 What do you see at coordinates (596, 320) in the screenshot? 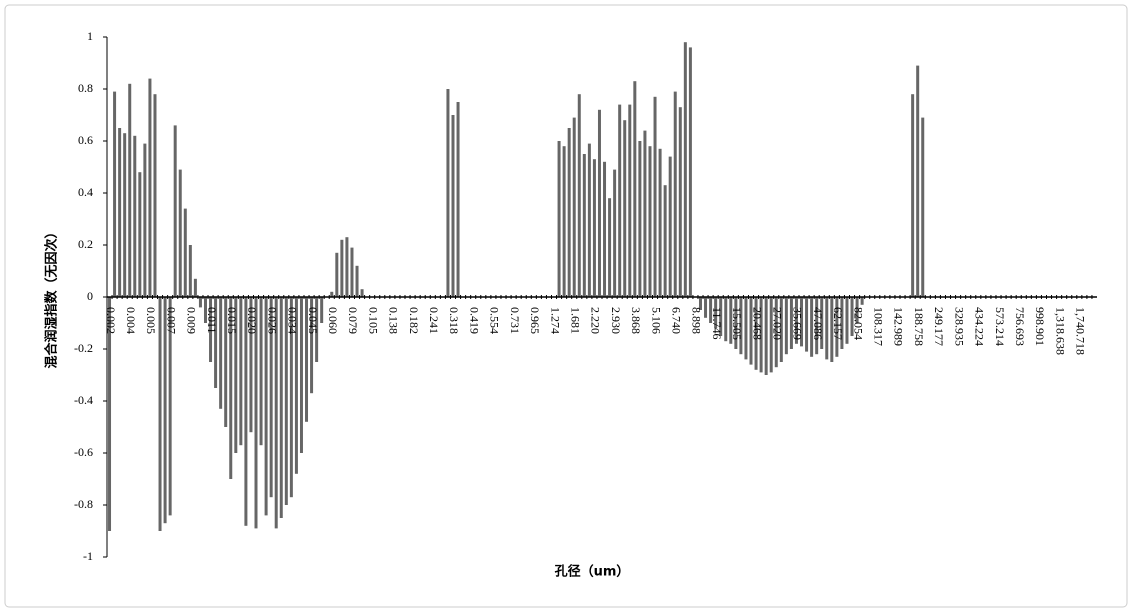
I see `x-tick-label: 2.220` at bounding box center [596, 320].